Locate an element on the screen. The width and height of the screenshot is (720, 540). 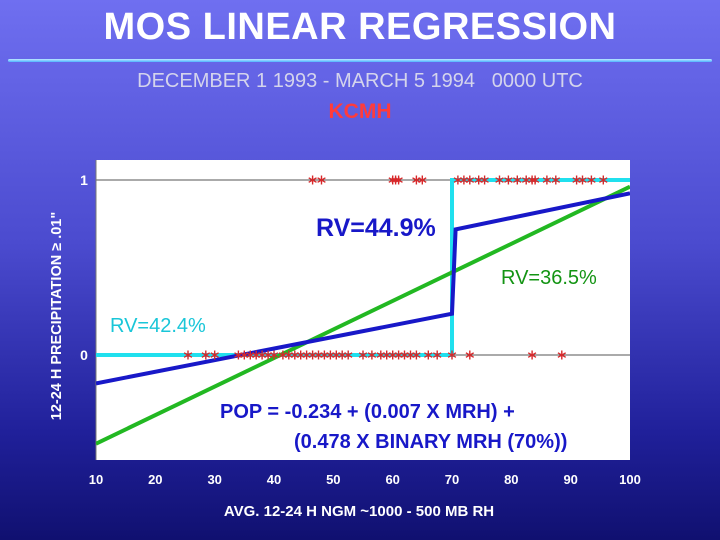
x-axis-label: AVG. 12-24 H NGM ~1000 - 500 MB RH is located at coordinates (359, 511).